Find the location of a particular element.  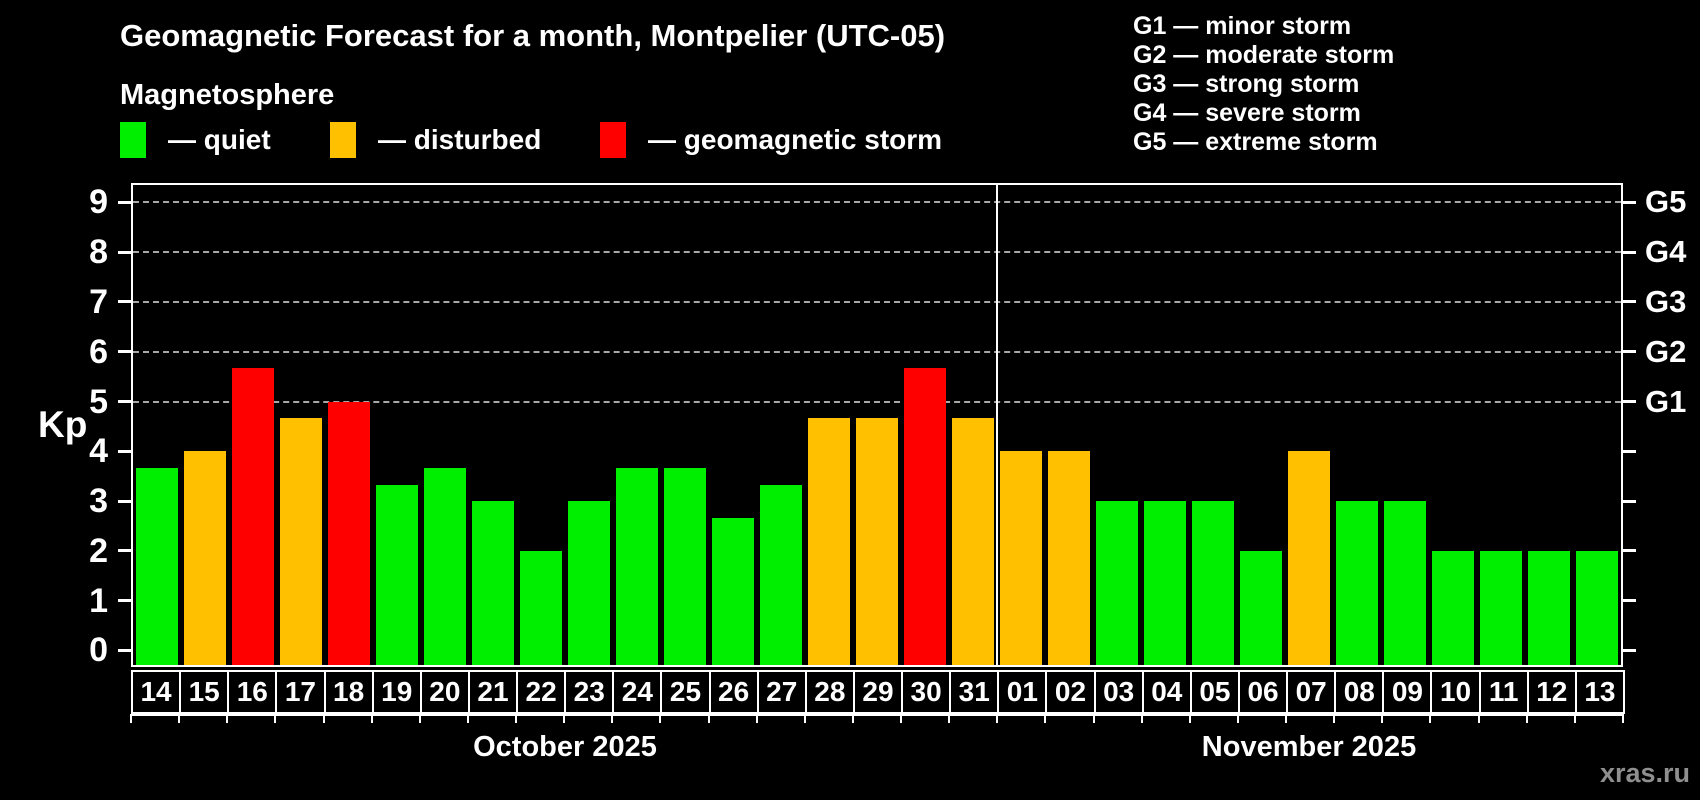

g-scale-tick-label: G2 is located at coordinates (1666, 351).